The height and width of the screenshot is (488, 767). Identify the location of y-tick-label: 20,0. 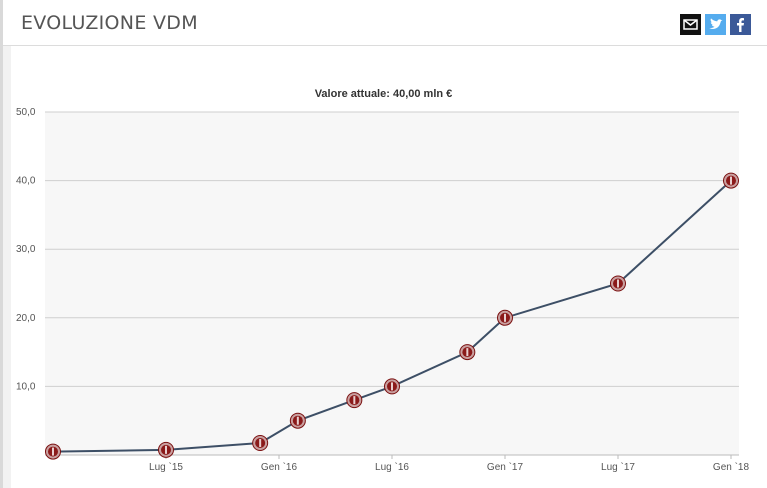
(26, 318).